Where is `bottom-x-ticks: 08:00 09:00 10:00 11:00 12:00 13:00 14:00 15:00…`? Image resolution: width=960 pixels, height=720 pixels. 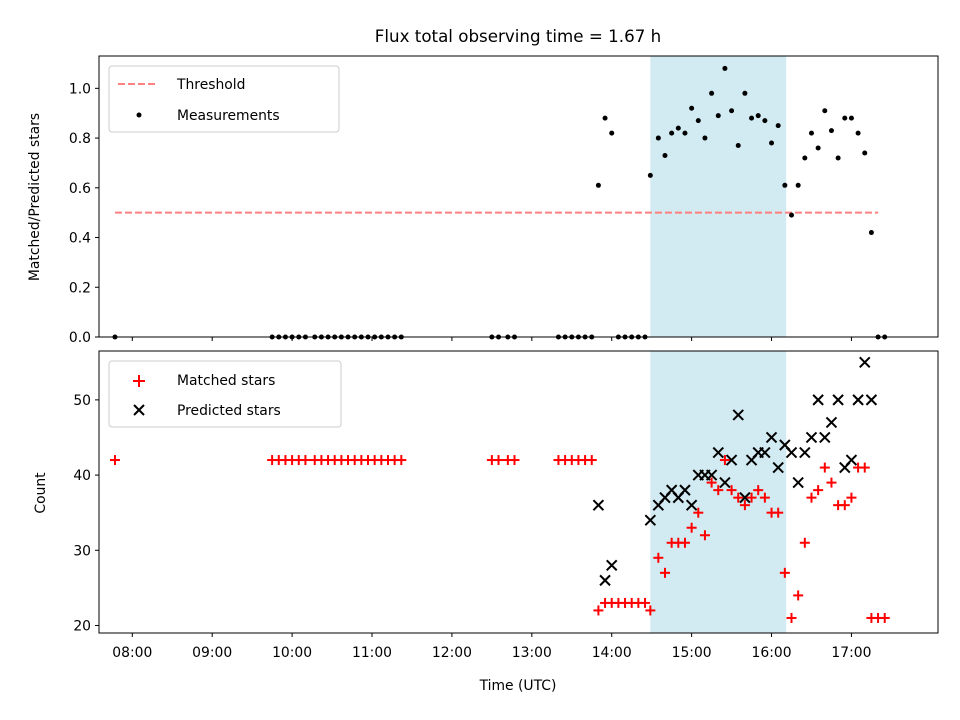
bottom-x-ticks: 08:00 09:00 10:00 11:00 12:00 13:00 14:00 15:00… is located at coordinates (491, 647).